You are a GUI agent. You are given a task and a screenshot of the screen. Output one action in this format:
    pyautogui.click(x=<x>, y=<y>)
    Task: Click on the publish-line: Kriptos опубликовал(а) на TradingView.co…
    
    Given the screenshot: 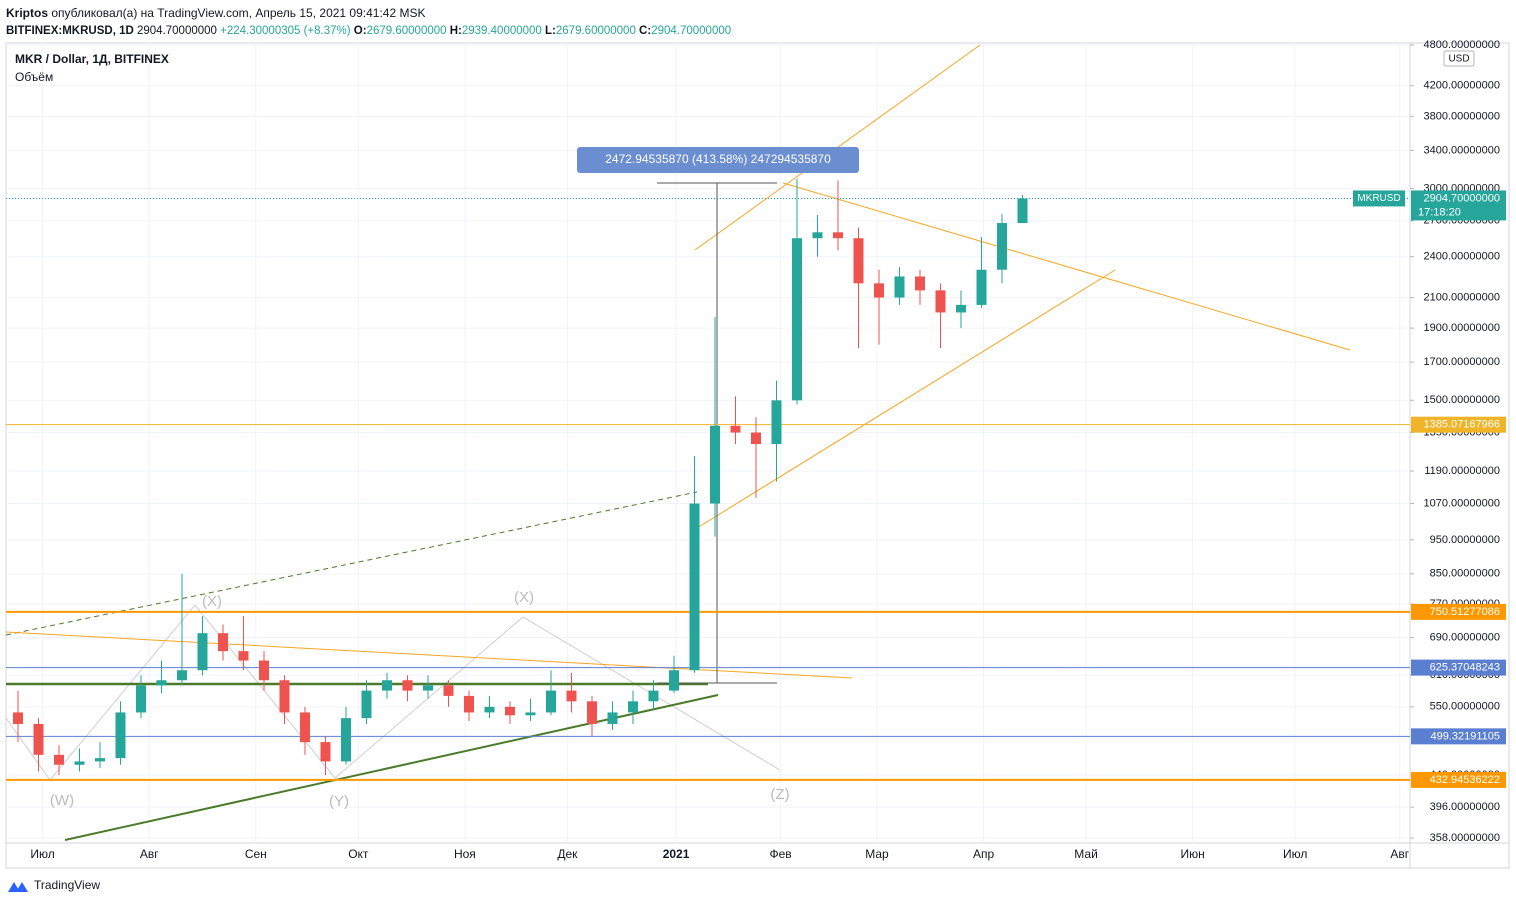 What is the action you would take?
    pyautogui.click(x=368, y=13)
    